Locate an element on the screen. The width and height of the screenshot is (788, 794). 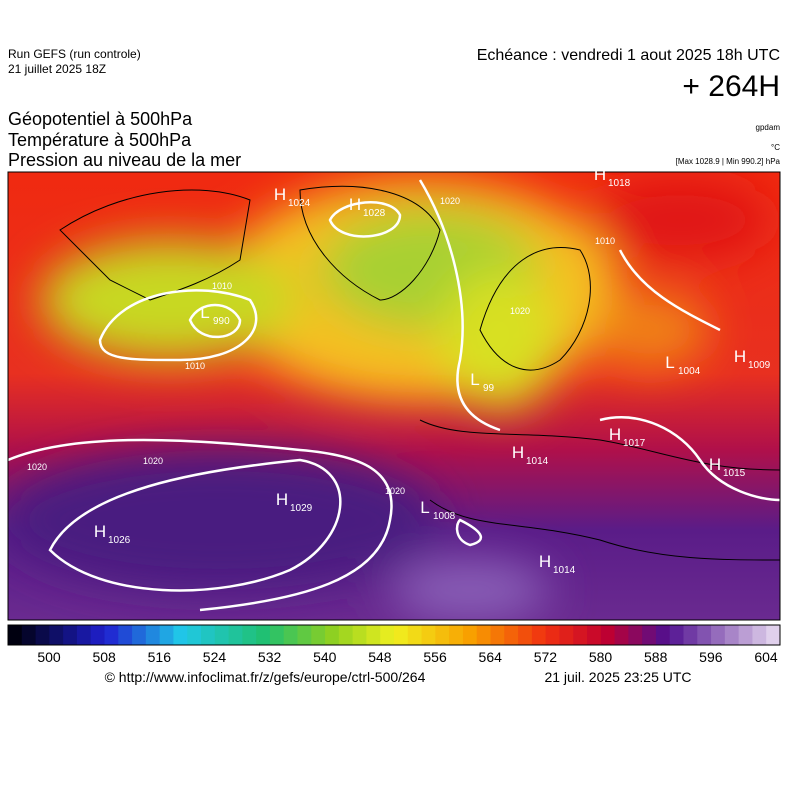
pressure-value: 990 is located at coordinates (221, 321).